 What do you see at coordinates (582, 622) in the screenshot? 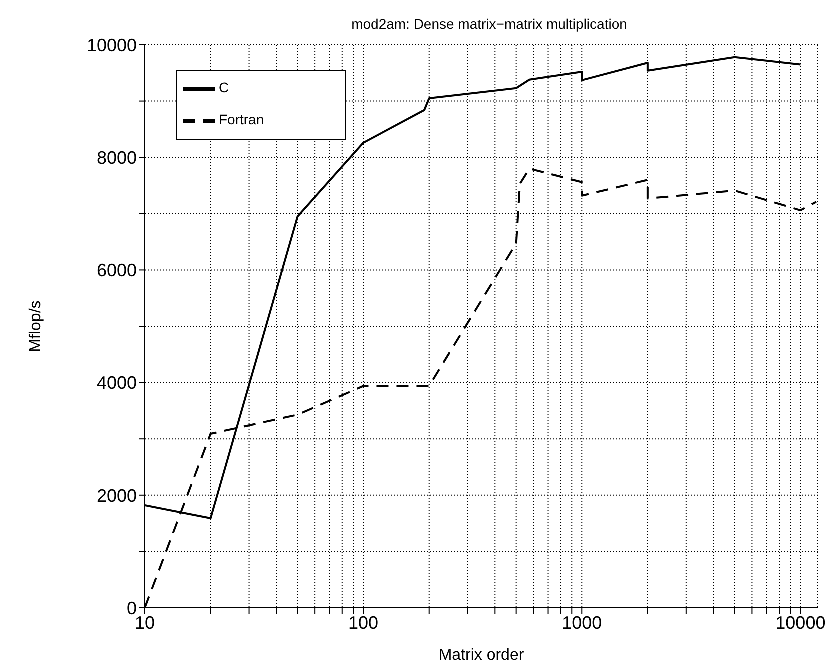
I see `x-tick-label: 1000` at bounding box center [582, 622].